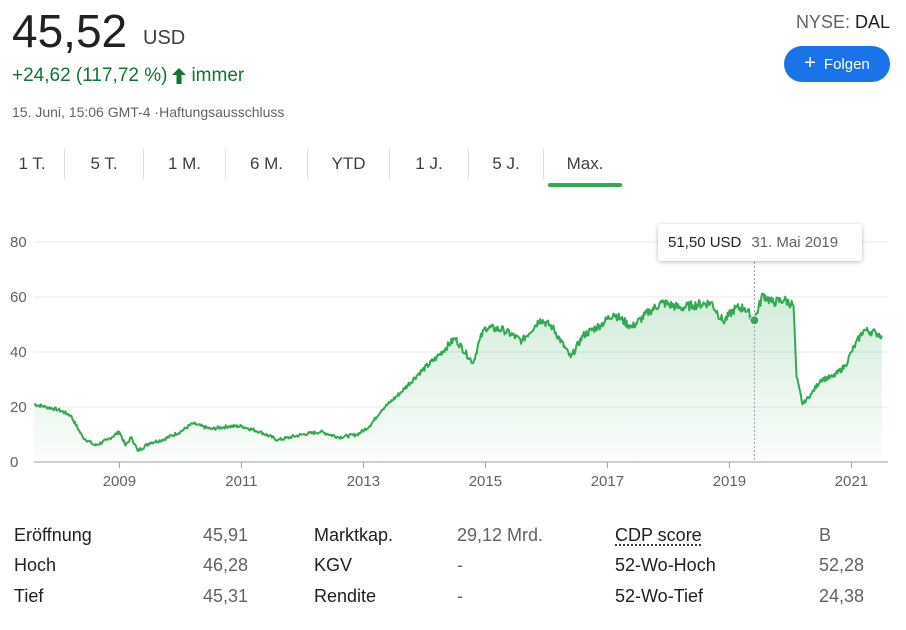 The height and width of the screenshot is (630, 906). I want to click on x-tick-label: 2019, so click(729, 481).